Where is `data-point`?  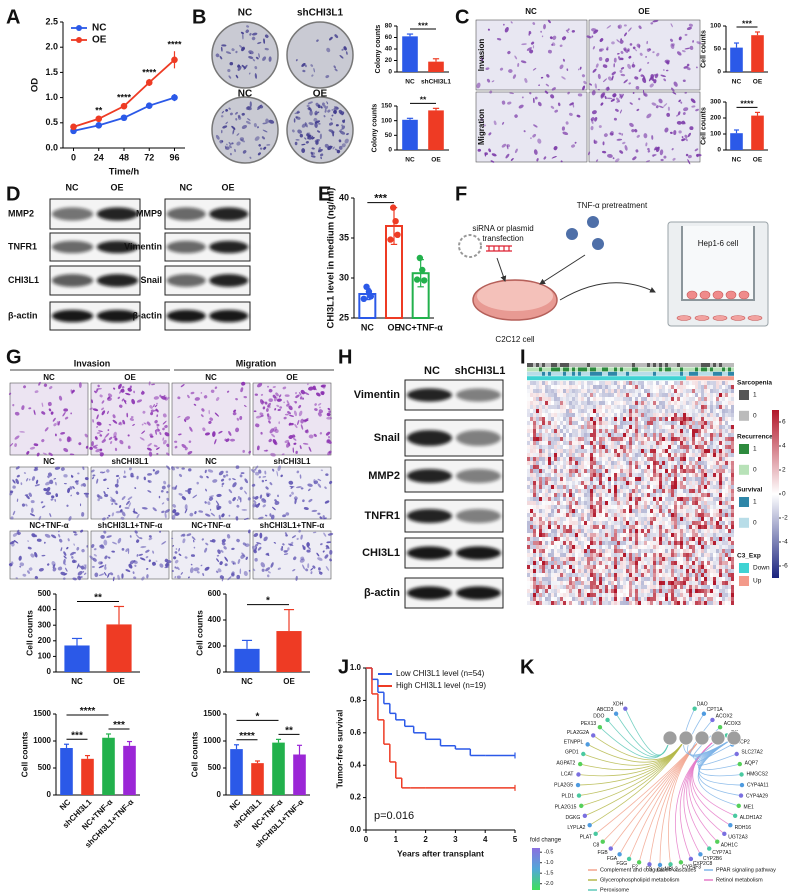 data-point is located at coordinates (366, 286).